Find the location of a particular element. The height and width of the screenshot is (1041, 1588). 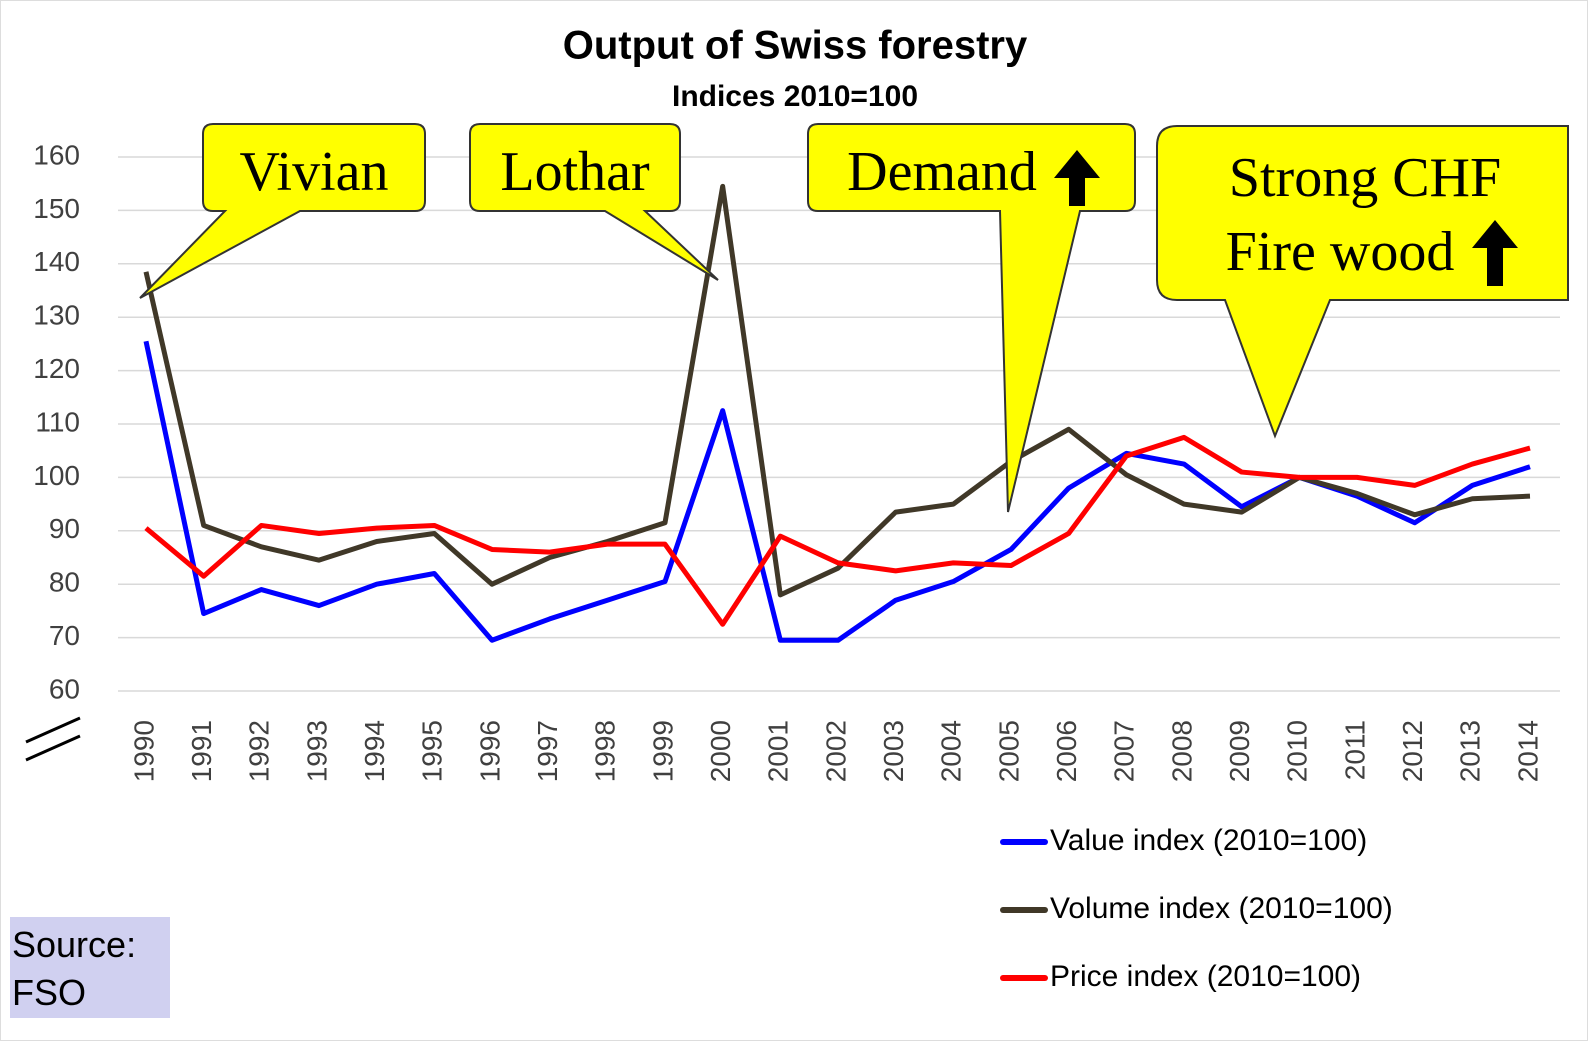

y-tick-label: 160 is located at coordinates (56, 154).